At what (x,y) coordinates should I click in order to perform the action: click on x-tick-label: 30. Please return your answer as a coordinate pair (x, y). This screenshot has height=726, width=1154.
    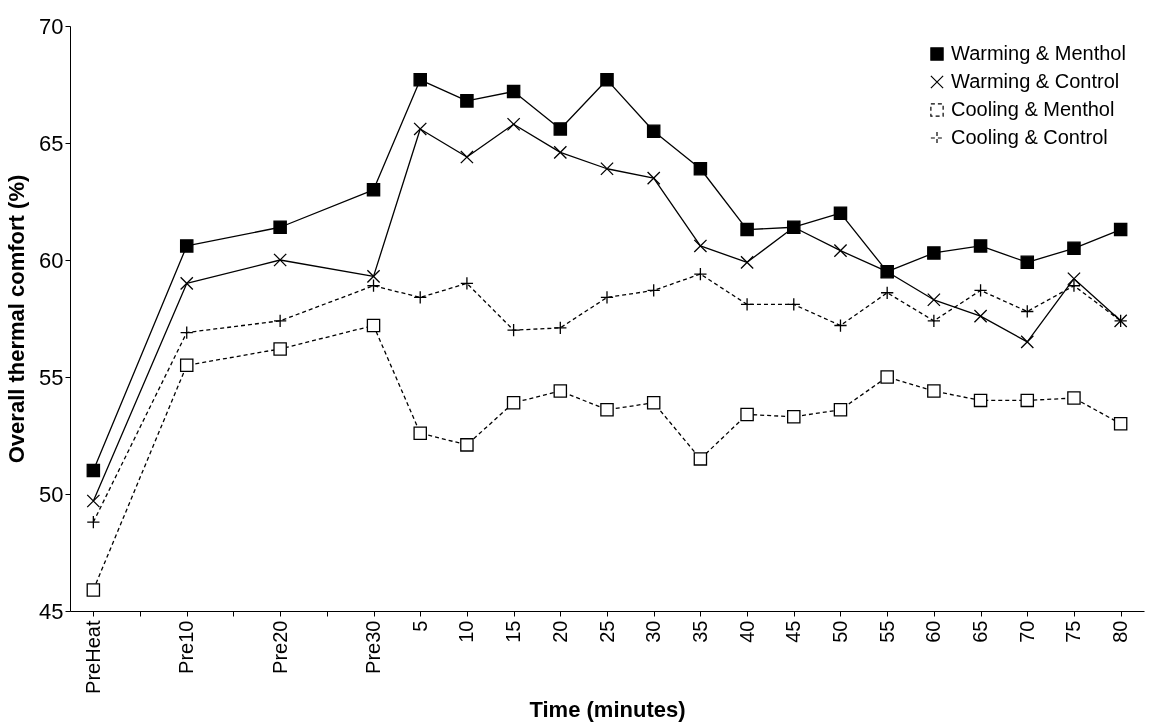
    Looking at the image, I should click on (653, 631).